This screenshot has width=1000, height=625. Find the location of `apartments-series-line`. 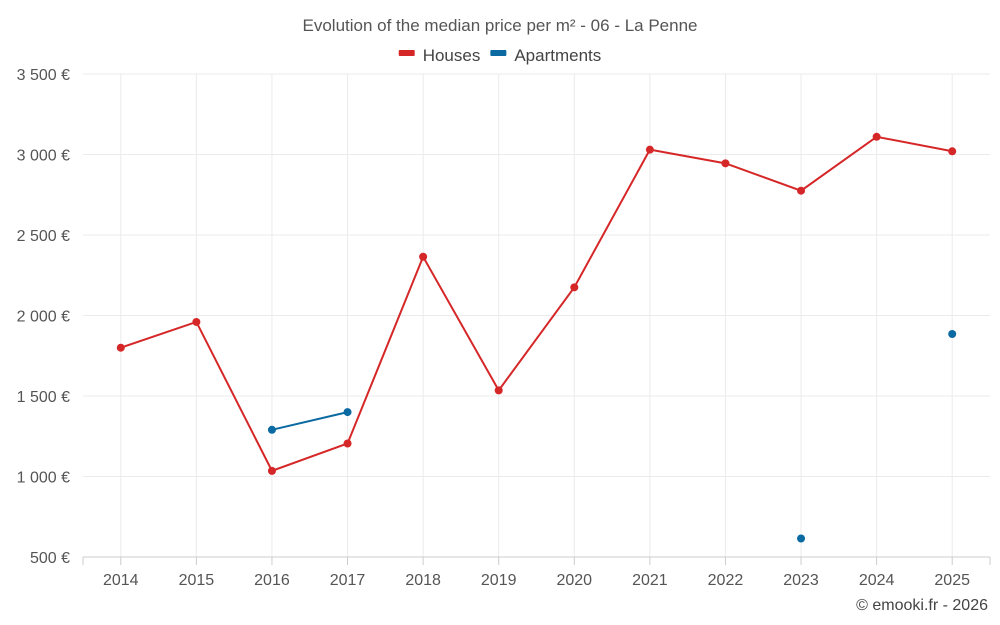

apartments-series-line is located at coordinates (309, 421).